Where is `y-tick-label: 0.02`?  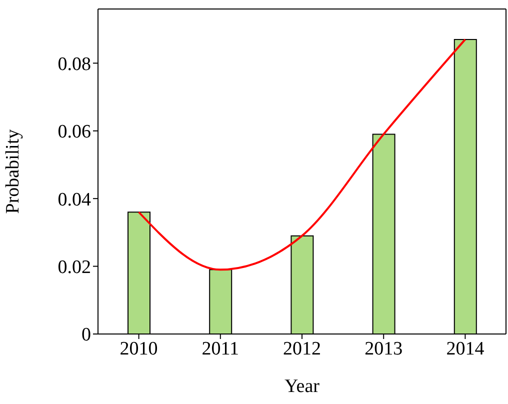 y-tick-label: 0.02 is located at coordinates (74, 267).